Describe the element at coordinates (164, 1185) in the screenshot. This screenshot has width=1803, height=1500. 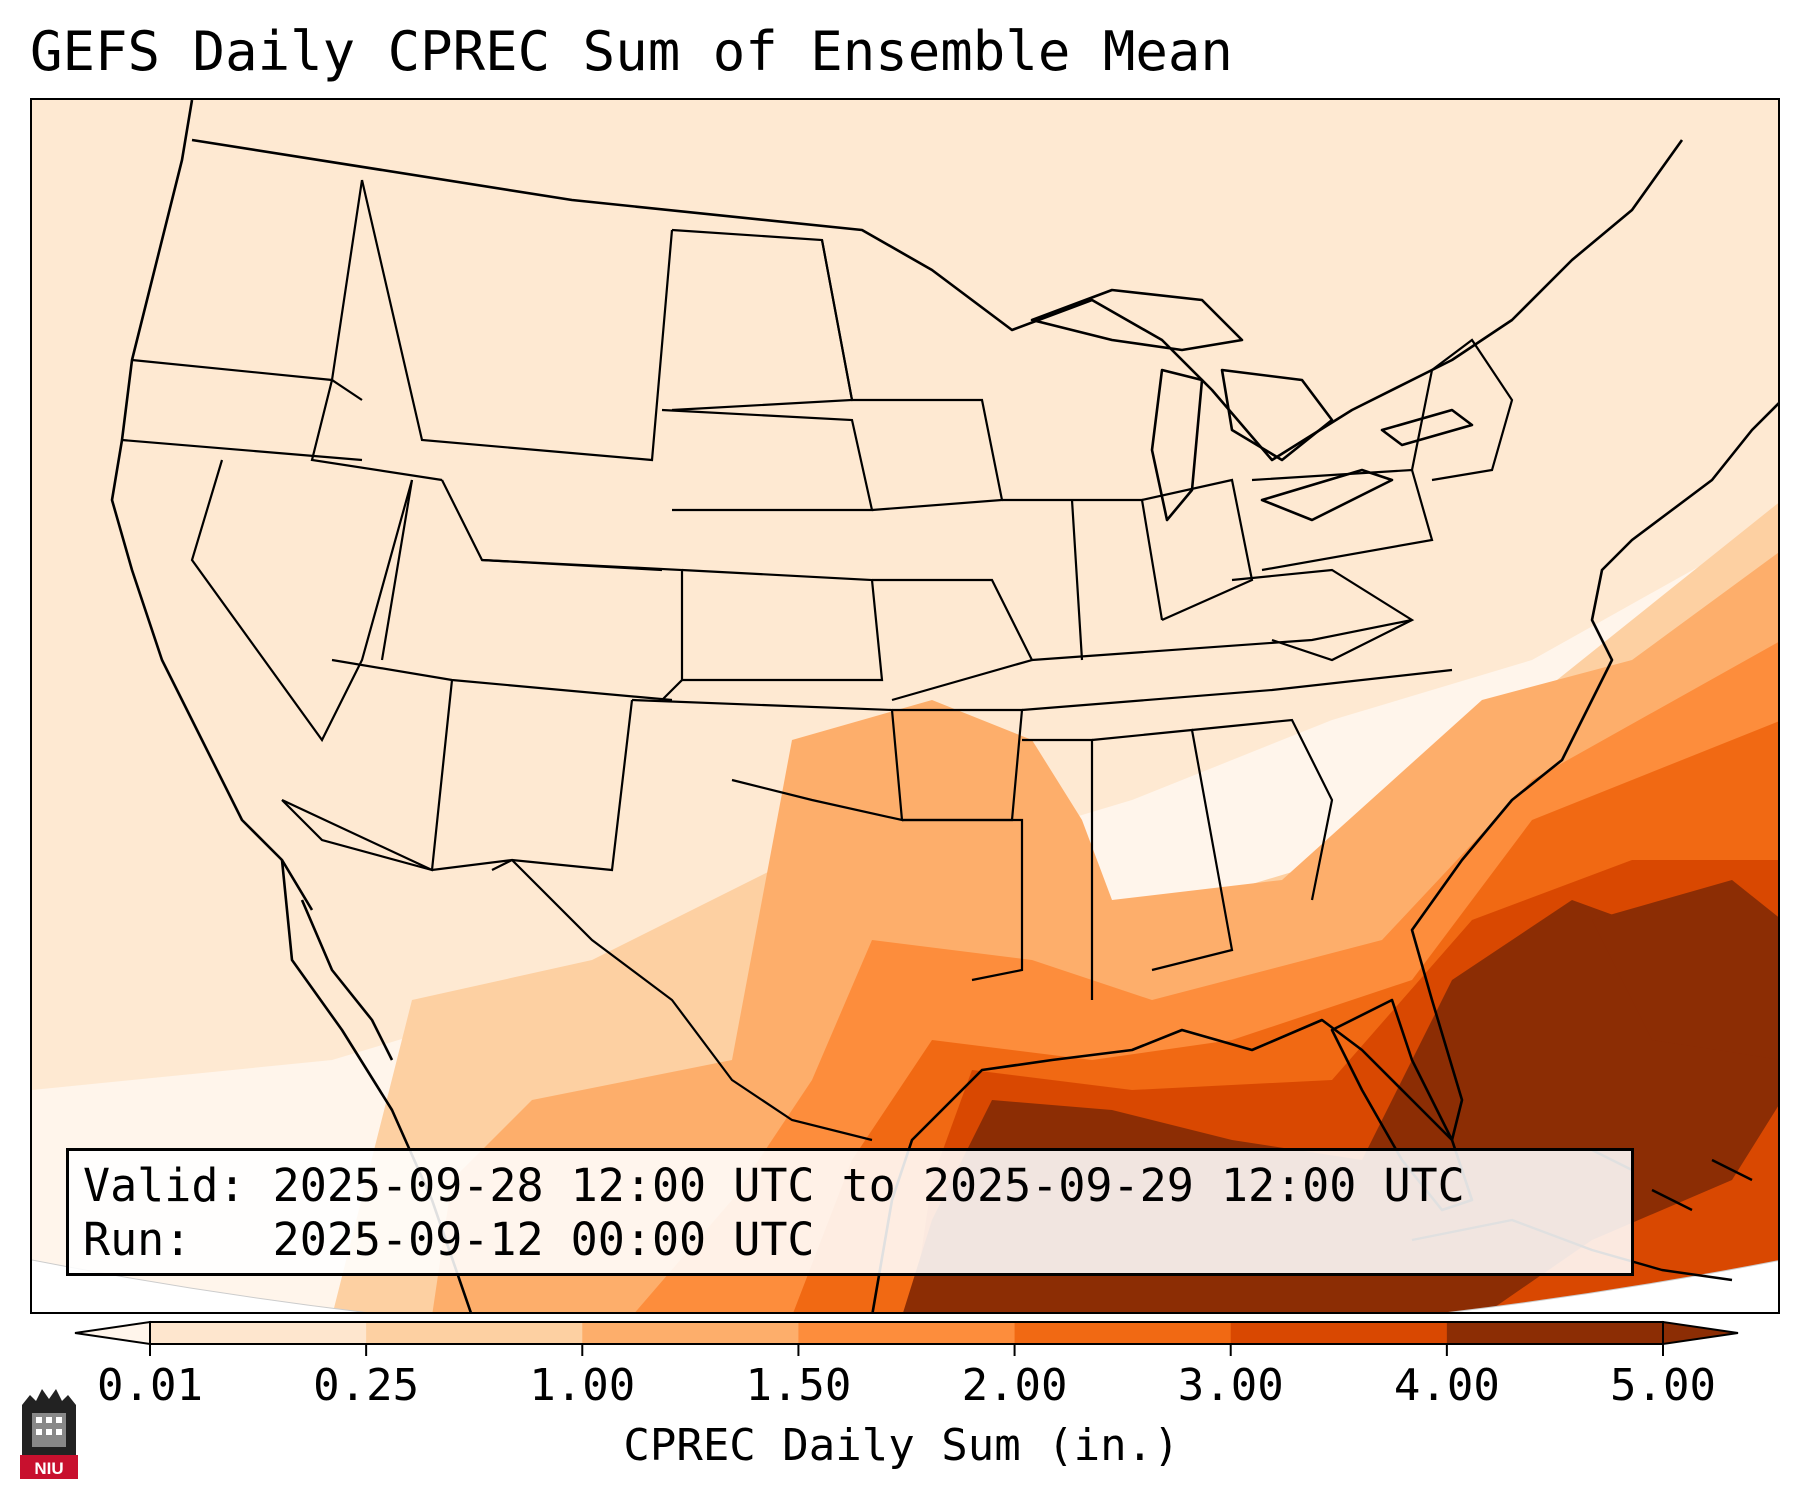
I see `valid-label: Valid:` at that location.